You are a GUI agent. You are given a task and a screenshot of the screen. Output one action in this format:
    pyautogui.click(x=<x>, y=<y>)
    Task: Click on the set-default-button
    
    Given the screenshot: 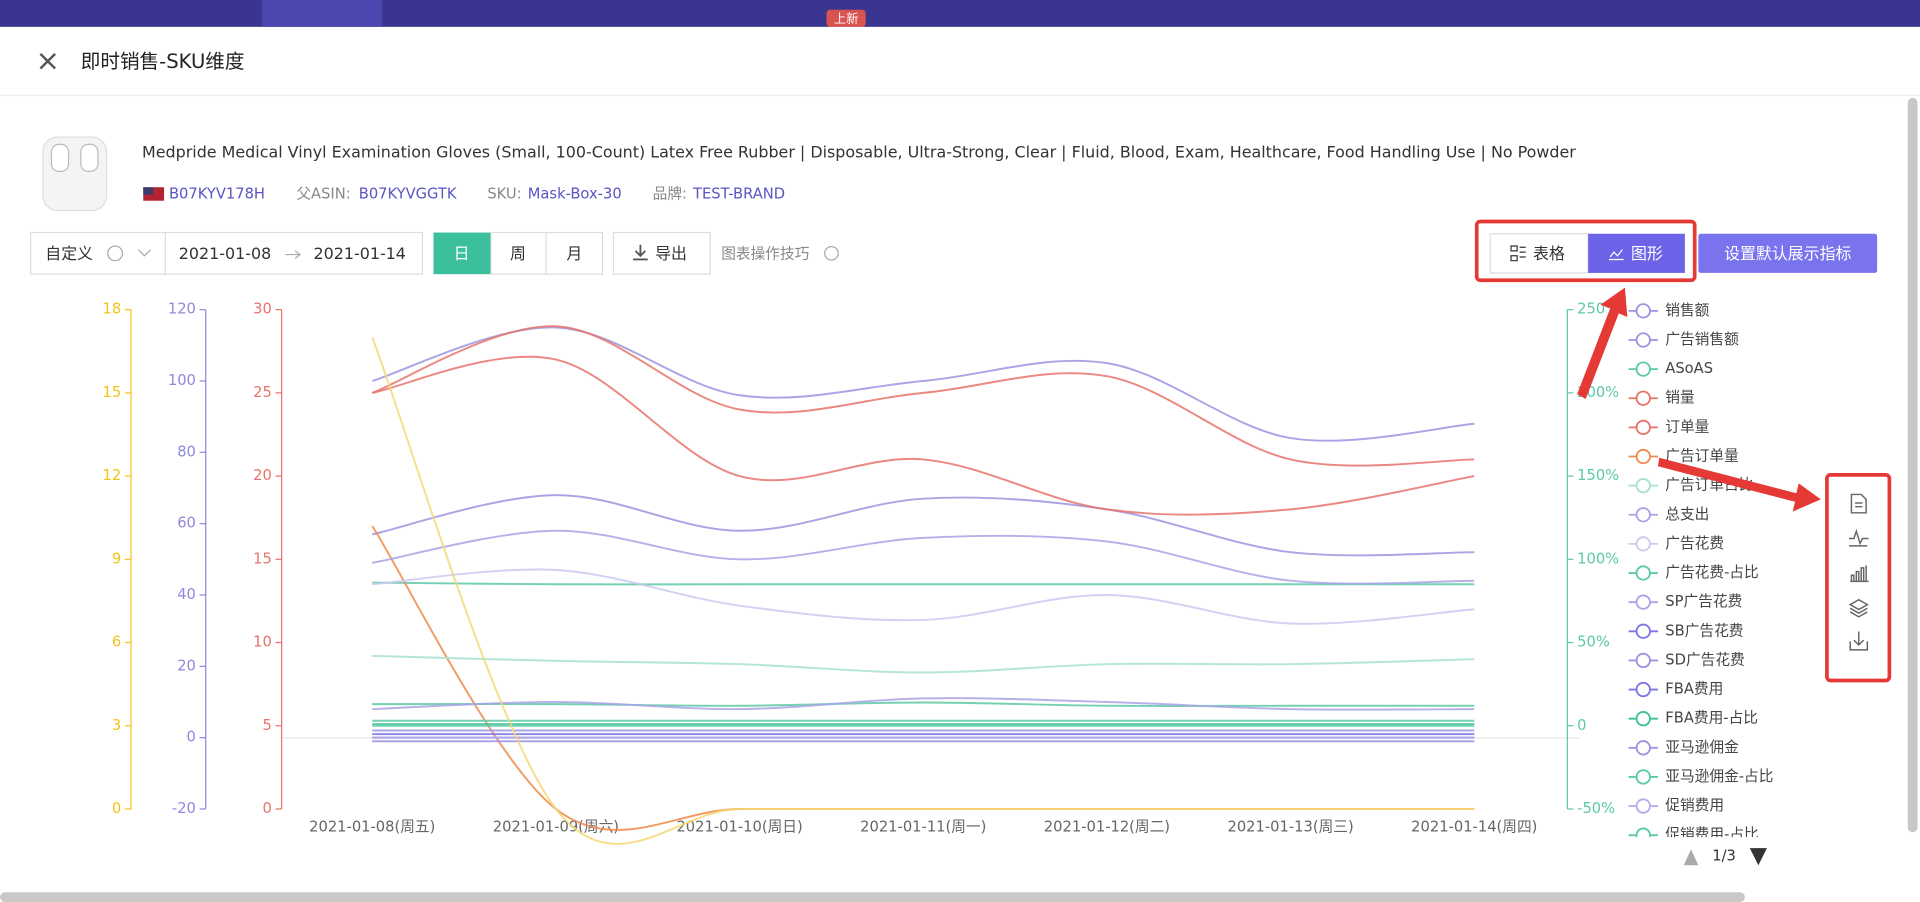 What is the action you would take?
    pyautogui.click(x=1788, y=253)
    